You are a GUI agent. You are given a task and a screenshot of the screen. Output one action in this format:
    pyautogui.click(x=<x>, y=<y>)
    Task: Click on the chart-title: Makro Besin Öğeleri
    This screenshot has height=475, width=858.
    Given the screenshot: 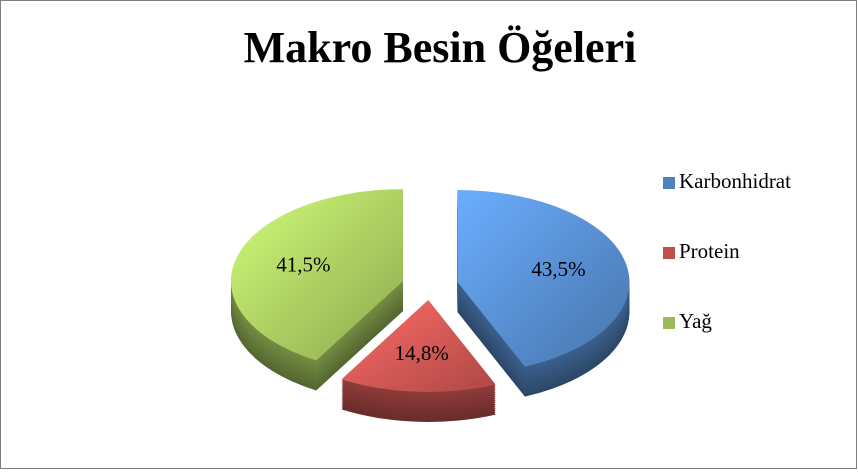 What is the action you would take?
    pyautogui.click(x=440, y=47)
    